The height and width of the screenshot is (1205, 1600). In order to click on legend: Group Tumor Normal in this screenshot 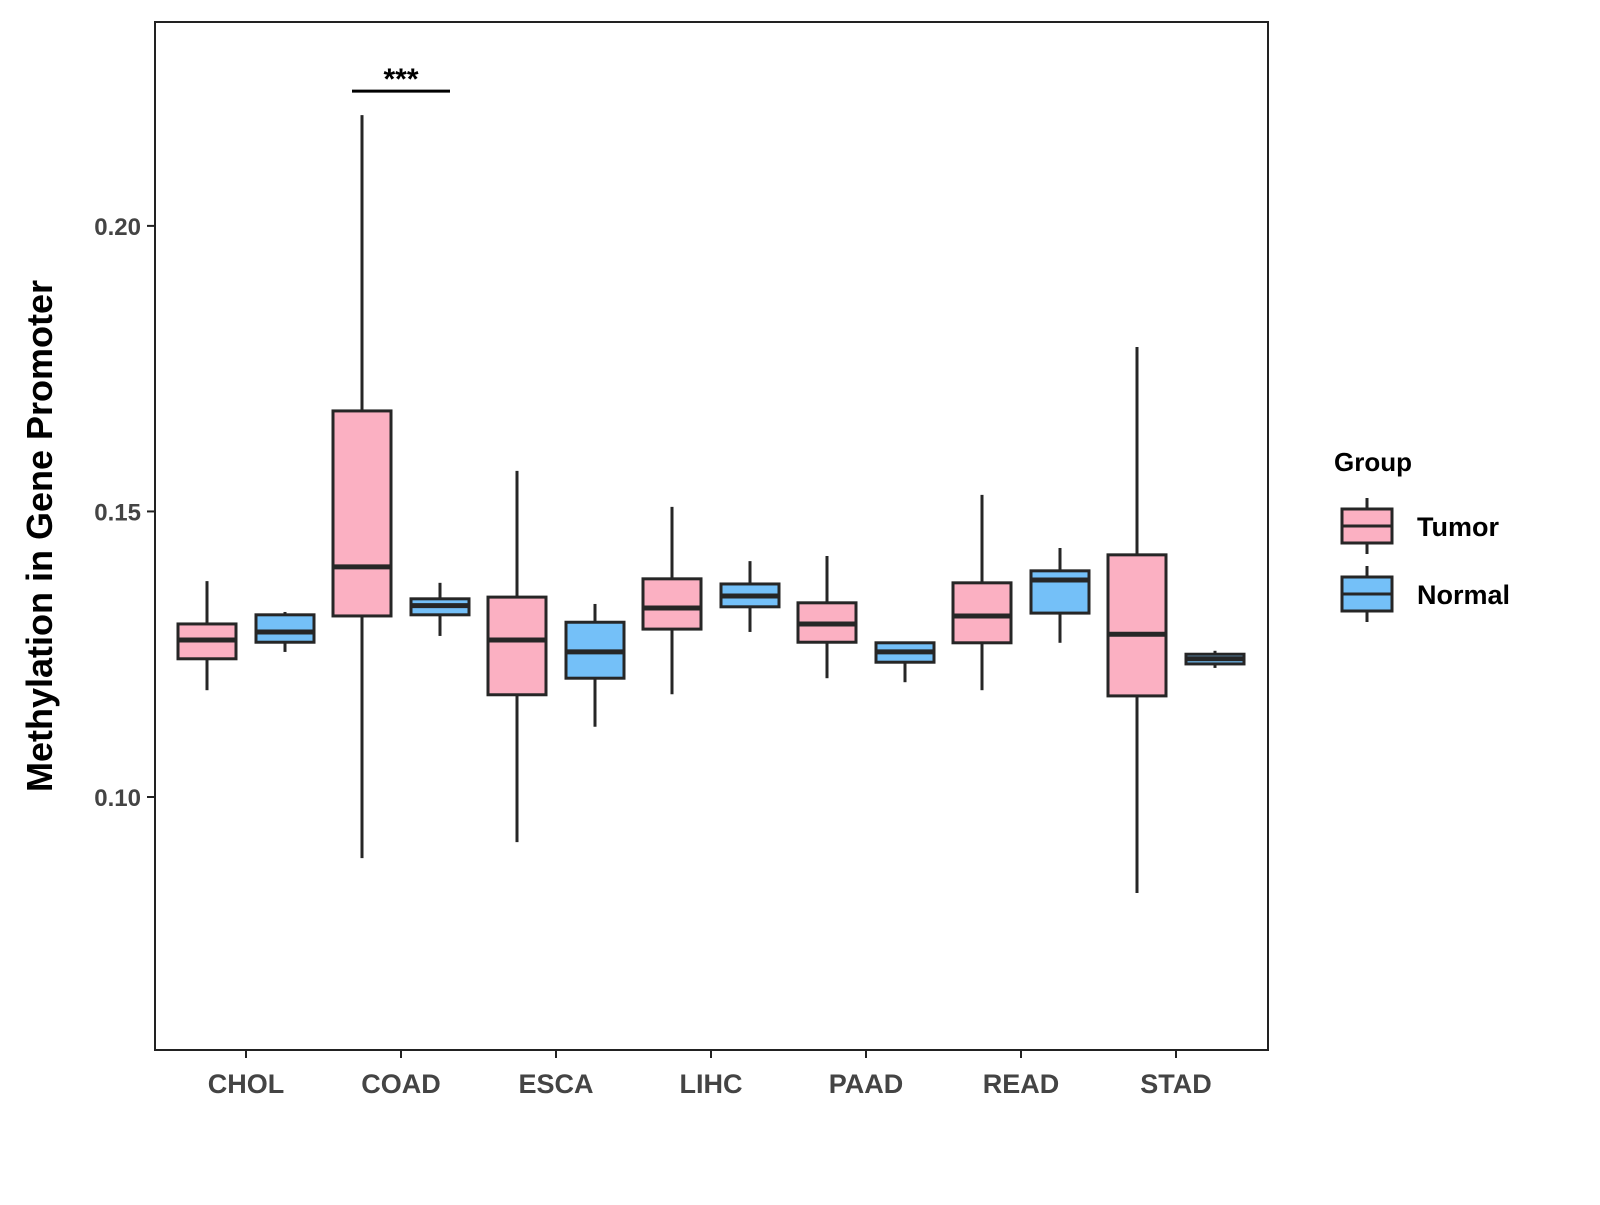, I will do `click(1422, 534)`.